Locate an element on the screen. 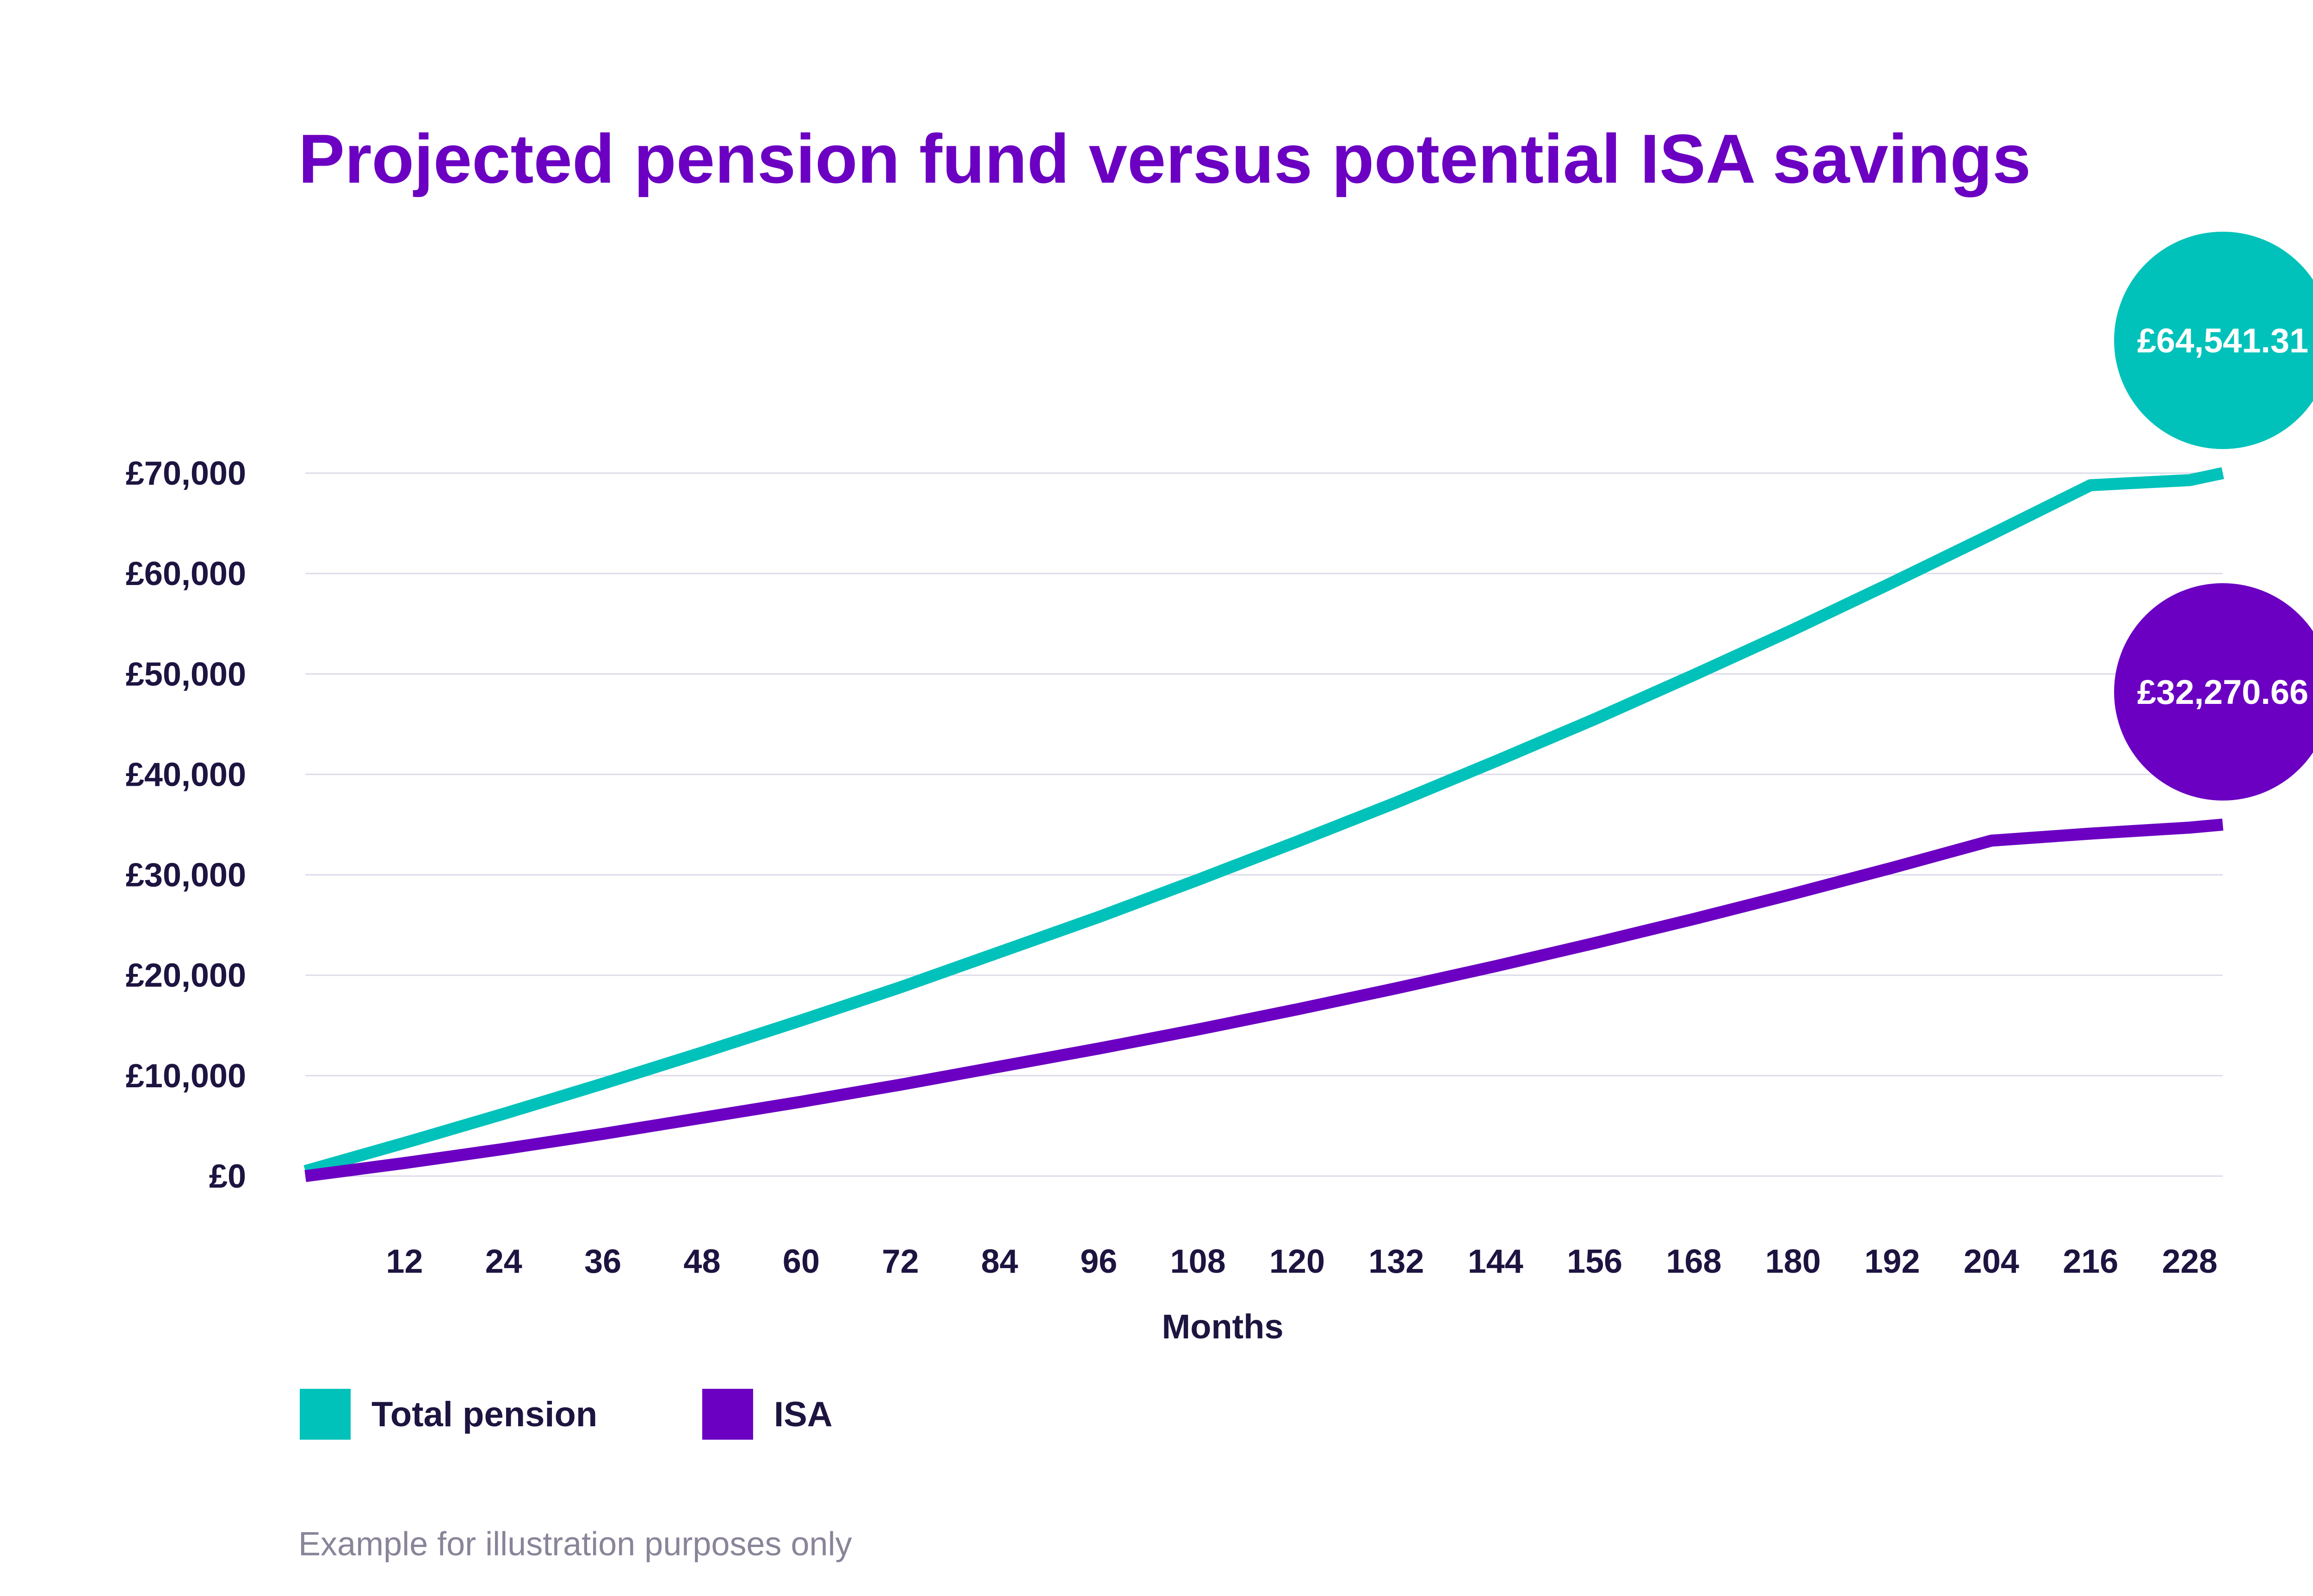 This screenshot has width=2313, height=1596. y-tick-label: £20,000 is located at coordinates (186, 975).